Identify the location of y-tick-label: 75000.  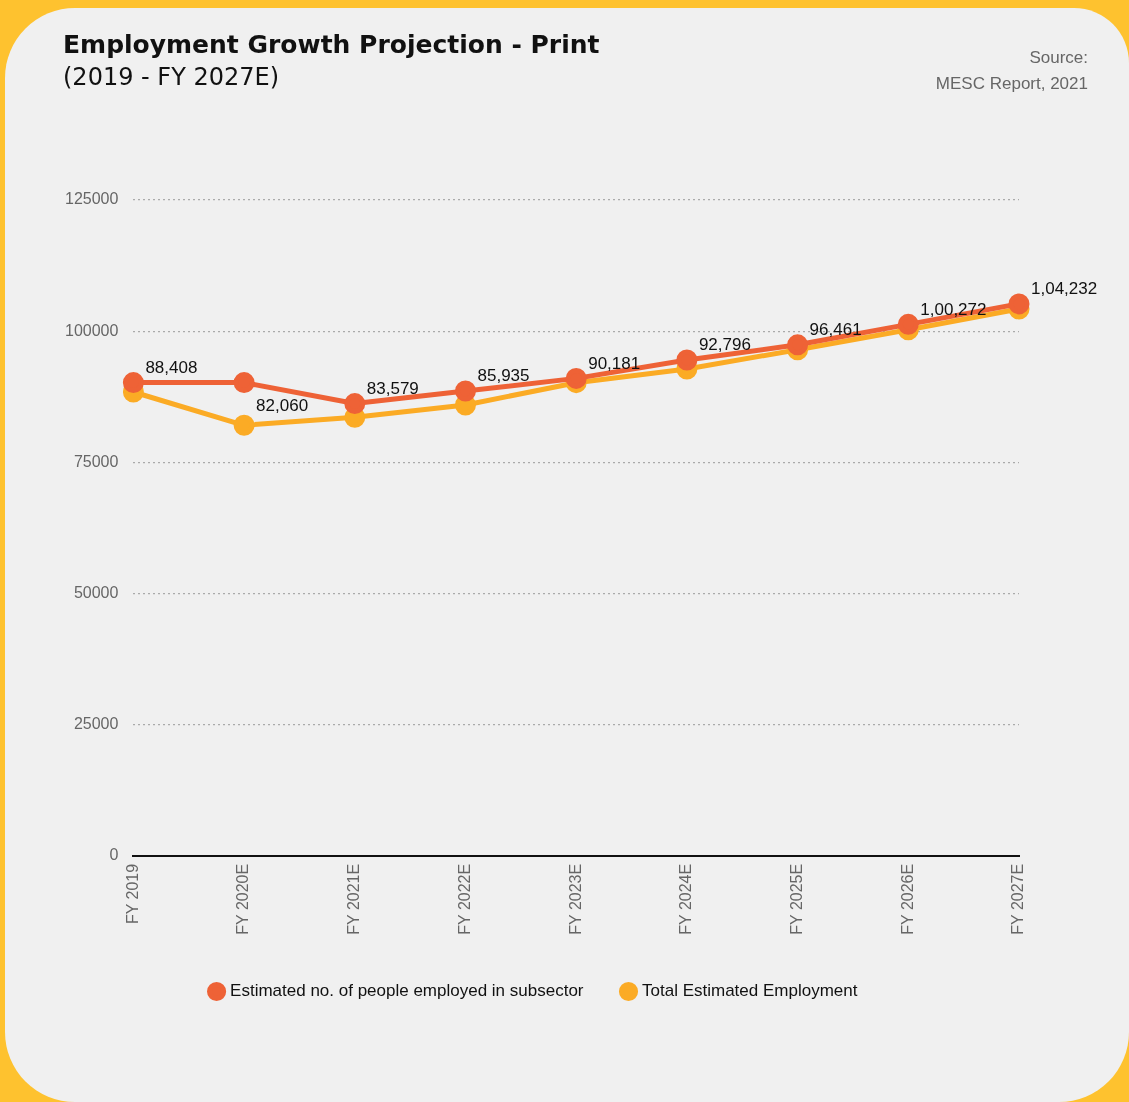
(96, 461).